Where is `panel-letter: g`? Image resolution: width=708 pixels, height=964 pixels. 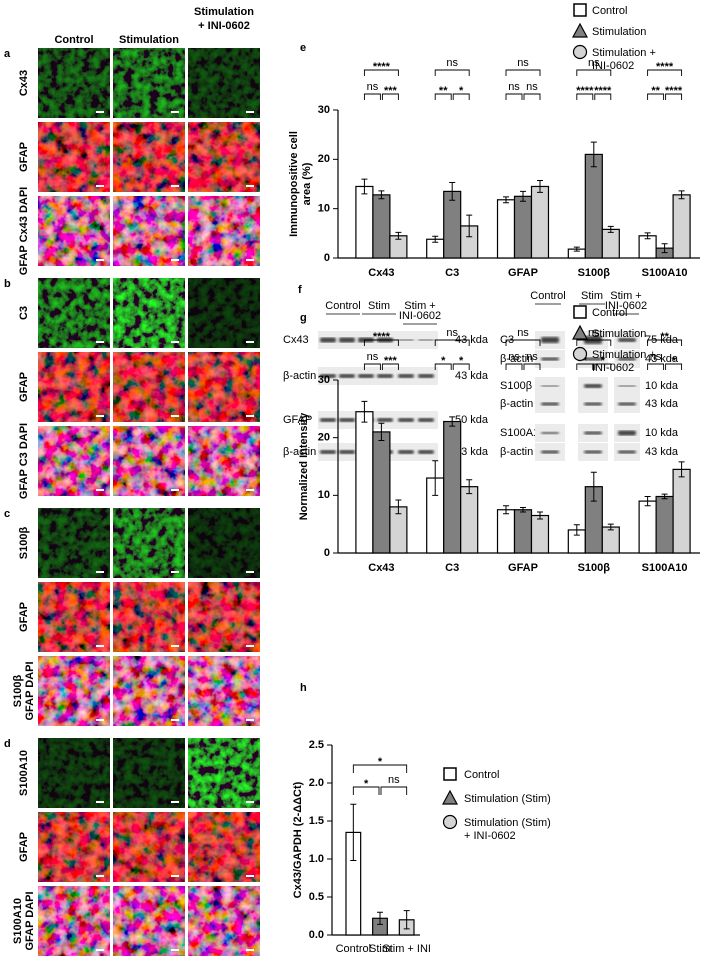
panel-letter: g is located at coordinates (303, 318).